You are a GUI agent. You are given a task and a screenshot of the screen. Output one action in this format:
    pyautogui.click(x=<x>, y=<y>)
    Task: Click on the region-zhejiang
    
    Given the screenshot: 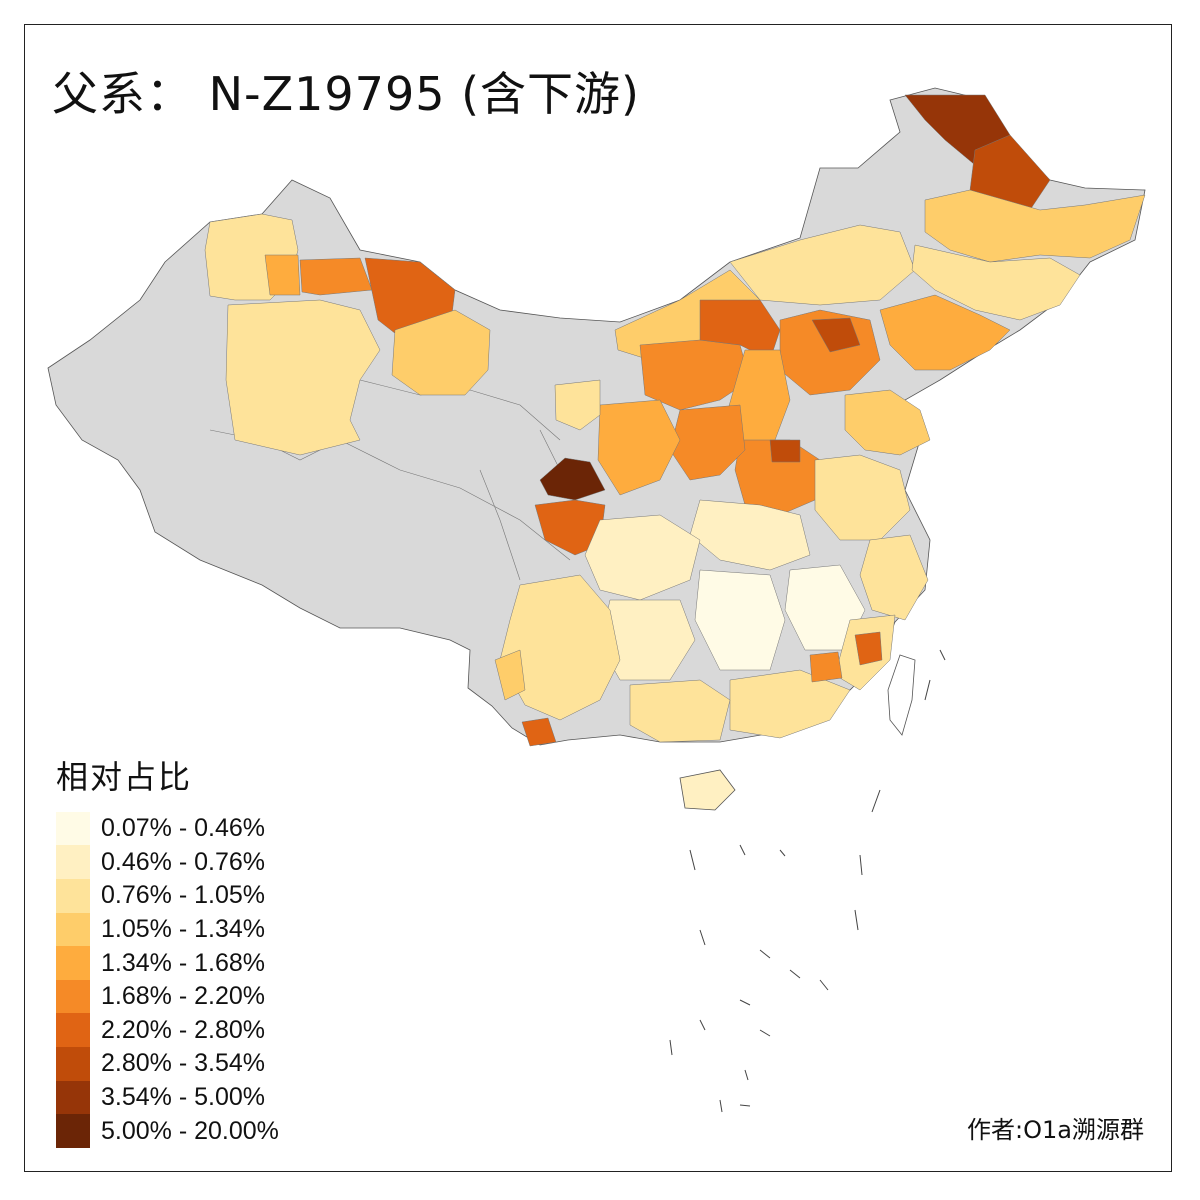 What is the action you would take?
    pyautogui.click(x=894, y=577)
    